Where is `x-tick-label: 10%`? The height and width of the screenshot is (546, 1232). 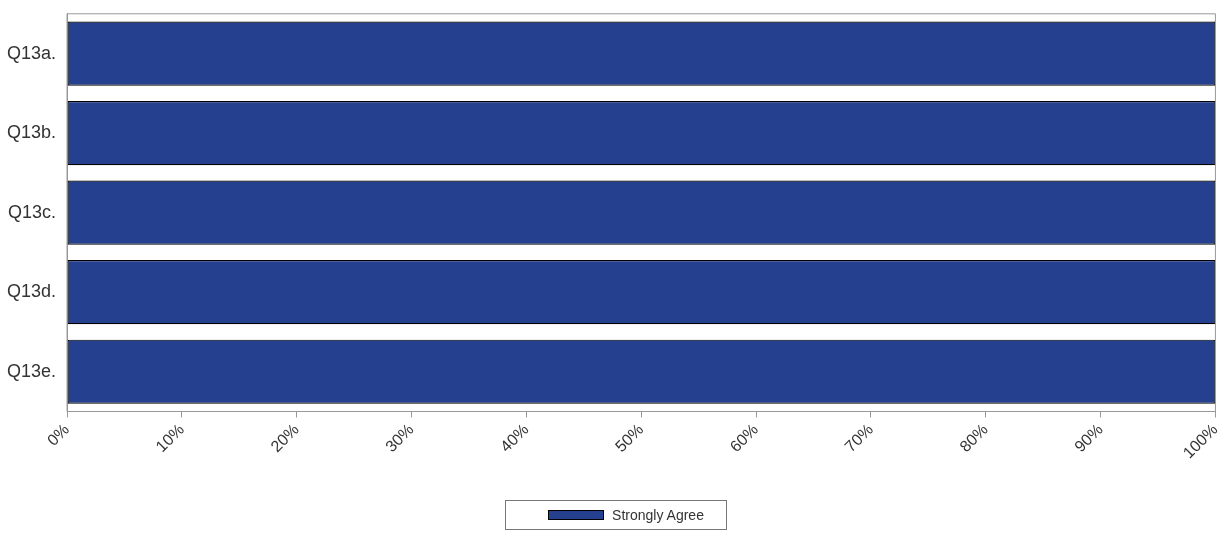
x-tick-label: 10% is located at coordinates (170, 438).